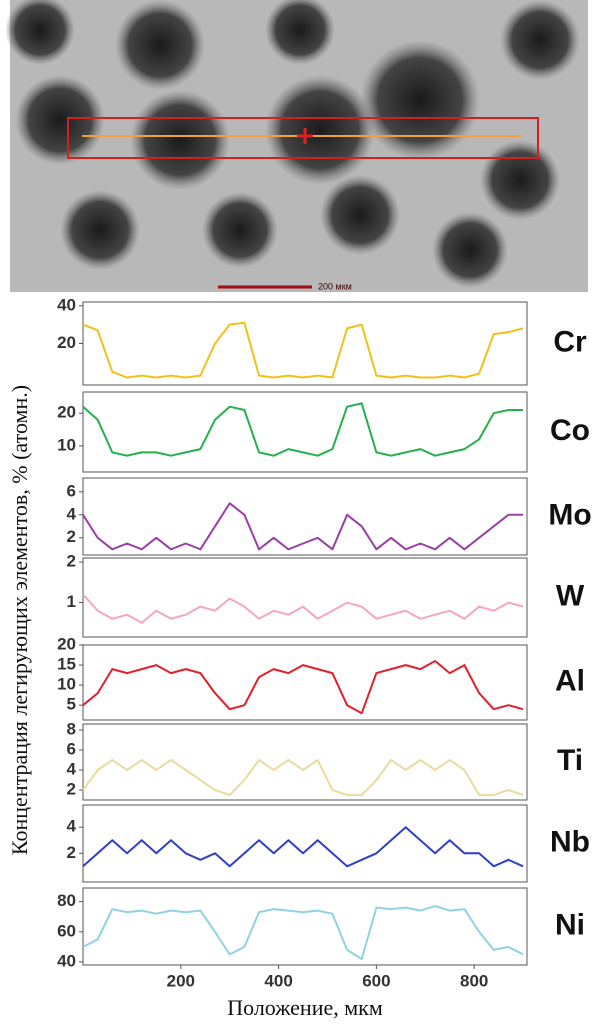 This screenshot has width=605, height=1026. Describe the element at coordinates (376, 980) in the screenshot. I see `x-tick-label: 600` at that location.